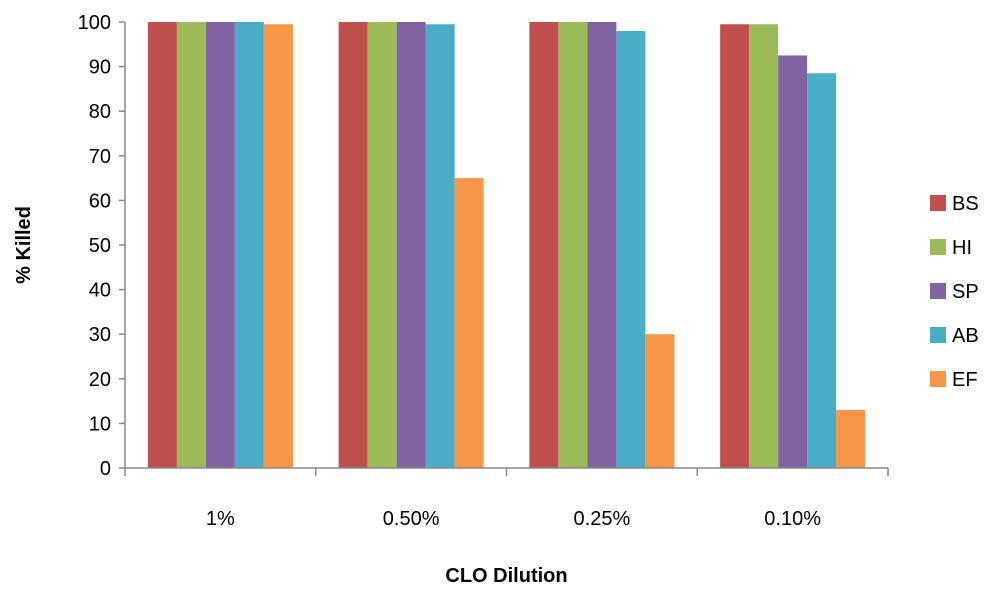 This screenshot has width=1000, height=600. Describe the element at coordinates (220, 519) in the screenshot. I see `x-category-label: 1%` at that location.